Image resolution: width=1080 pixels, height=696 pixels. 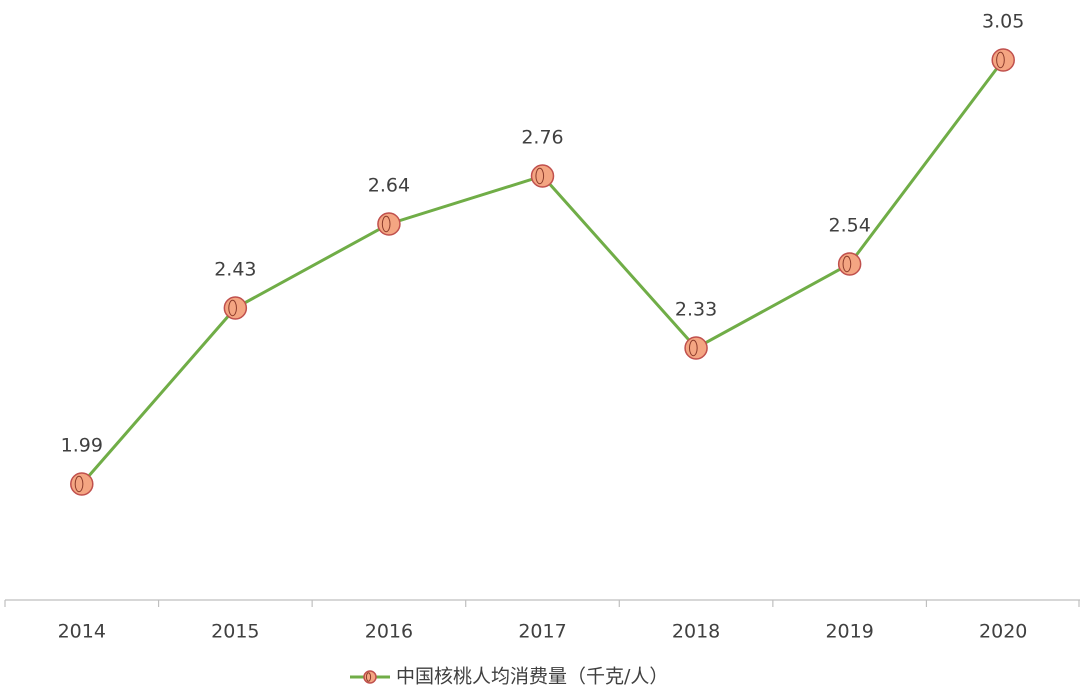 What do you see at coordinates (82, 632) in the screenshot?
I see `x-tick-label: 2014` at bounding box center [82, 632].